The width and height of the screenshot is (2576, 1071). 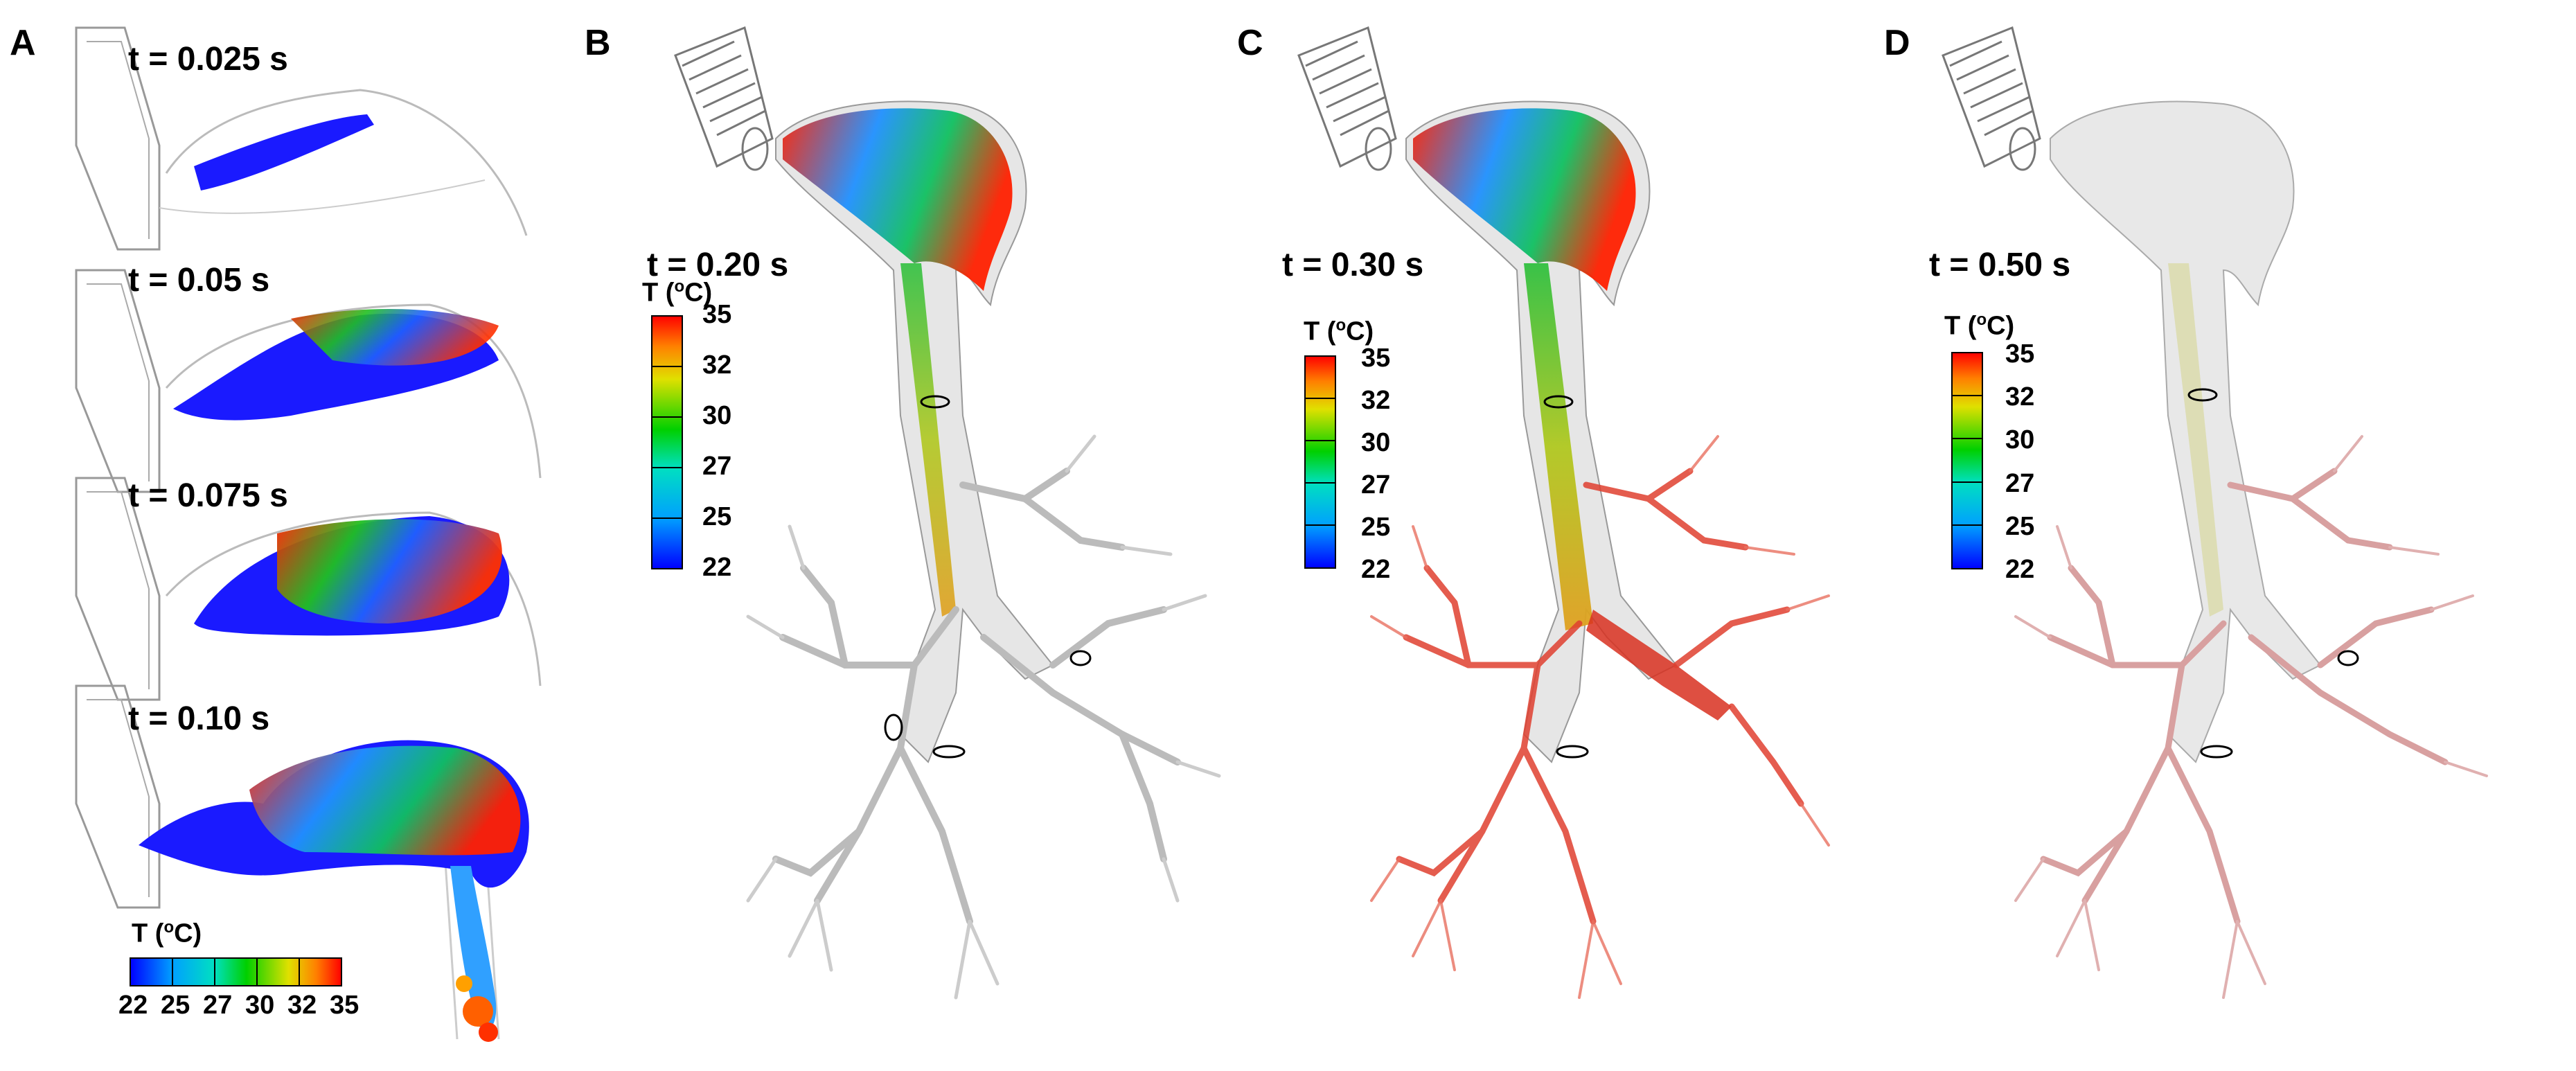 I want to click on panel-a-legend-tick: 22, so click(x=133, y=1005).